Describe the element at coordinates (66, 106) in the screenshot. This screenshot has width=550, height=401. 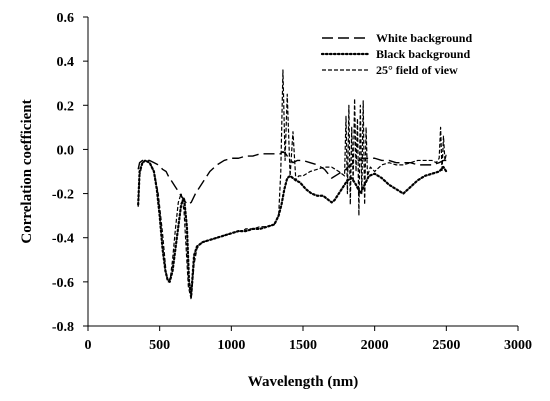
I see `y-tick-label: 0.2` at that location.